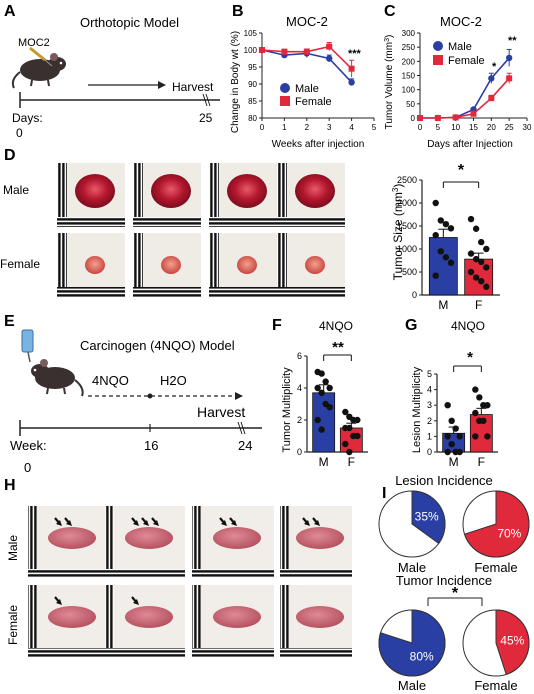 The image size is (534, 694). Describe the element at coordinates (351, 462) in the screenshot. I see `F-cat-label: F` at that location.